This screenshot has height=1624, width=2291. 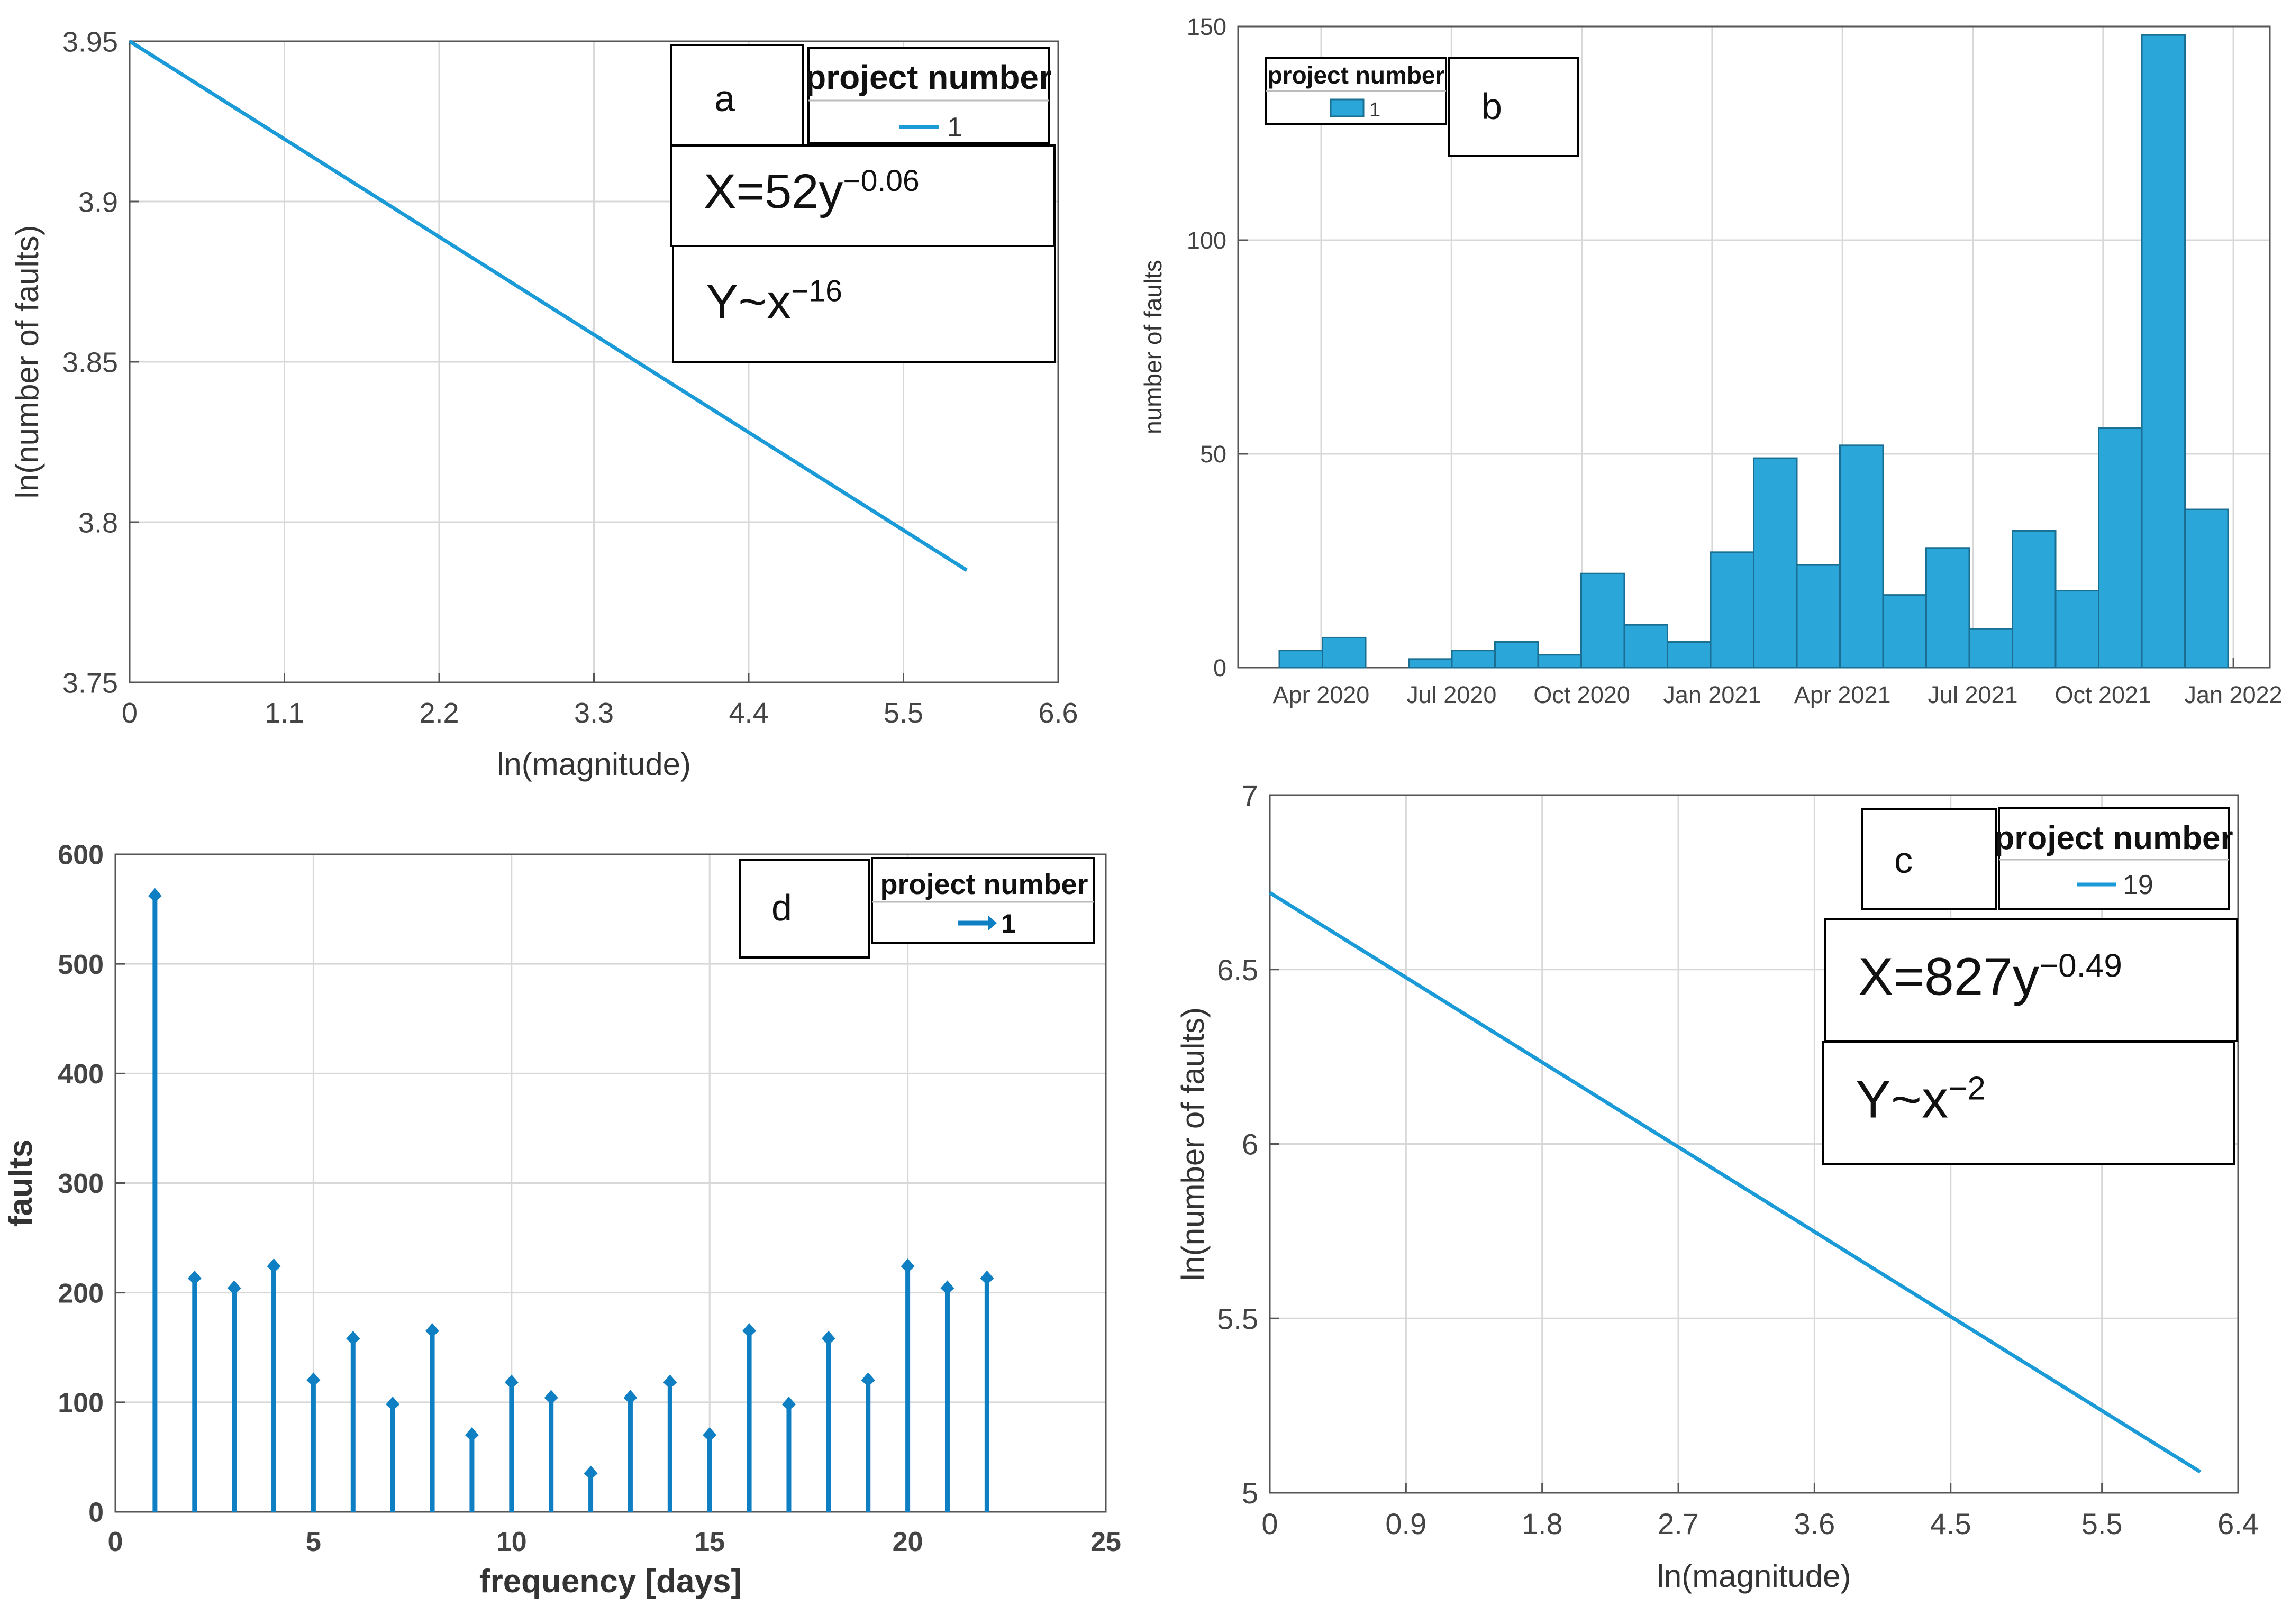 What do you see at coordinates (313, 1542) in the screenshot?
I see `x-tick-label: 5` at bounding box center [313, 1542].